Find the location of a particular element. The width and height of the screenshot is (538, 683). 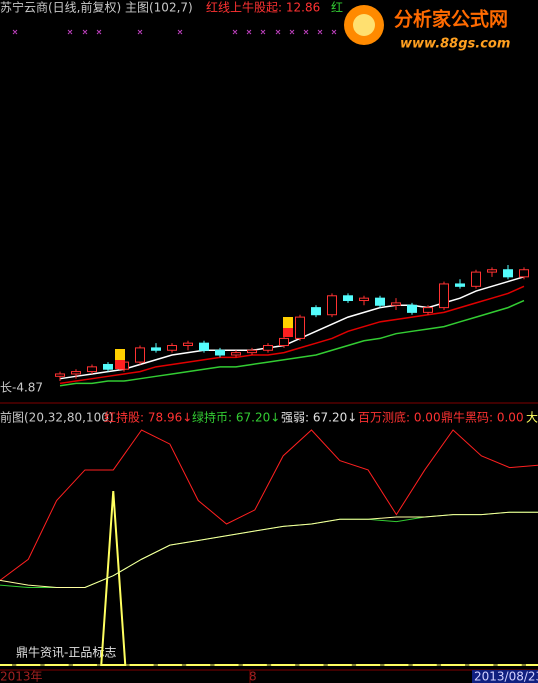

indicator-item: 百万测底: 0.00 is located at coordinates (399, 417).